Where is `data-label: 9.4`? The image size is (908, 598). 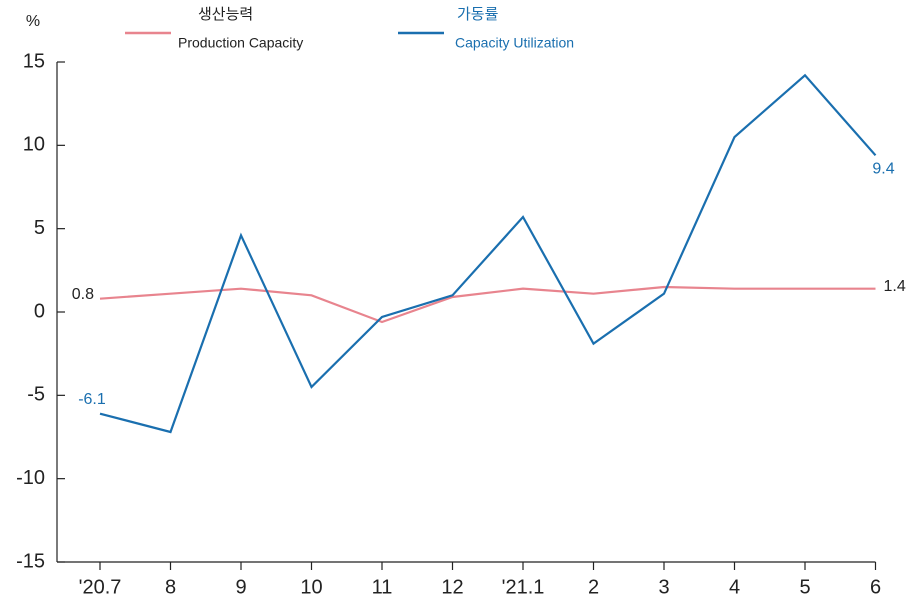 data-label: 9.4 is located at coordinates (883, 169).